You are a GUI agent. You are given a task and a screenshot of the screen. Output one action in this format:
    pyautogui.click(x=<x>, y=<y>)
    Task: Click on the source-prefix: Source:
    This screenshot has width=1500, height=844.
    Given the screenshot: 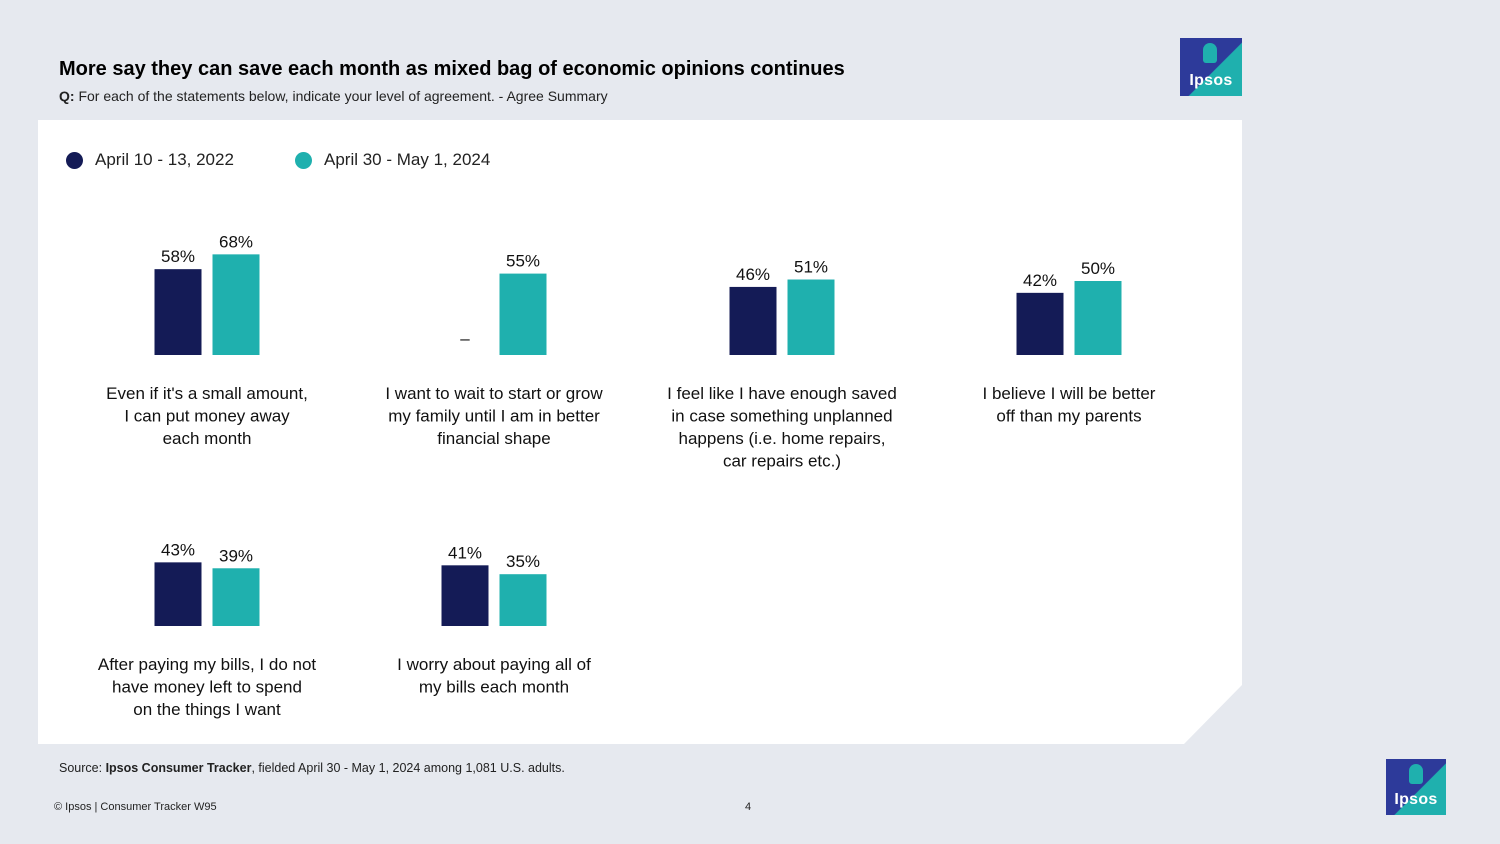 What is the action you would take?
    pyautogui.click(x=82, y=768)
    